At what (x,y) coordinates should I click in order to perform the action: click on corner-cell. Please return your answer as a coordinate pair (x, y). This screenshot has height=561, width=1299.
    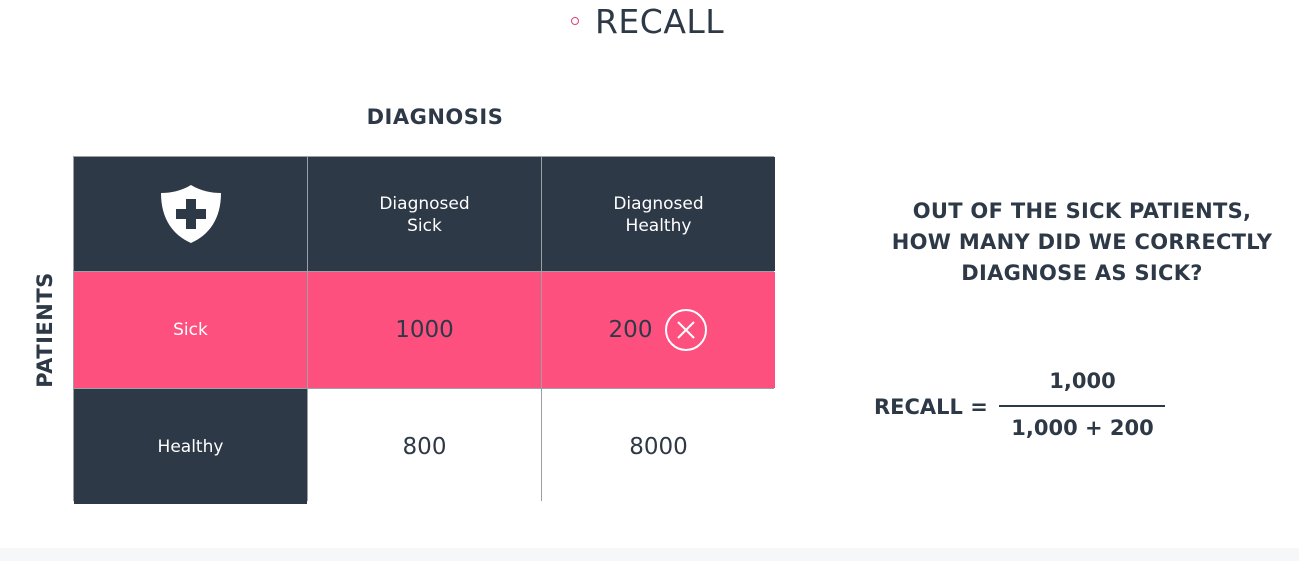
    Looking at the image, I should click on (190, 214).